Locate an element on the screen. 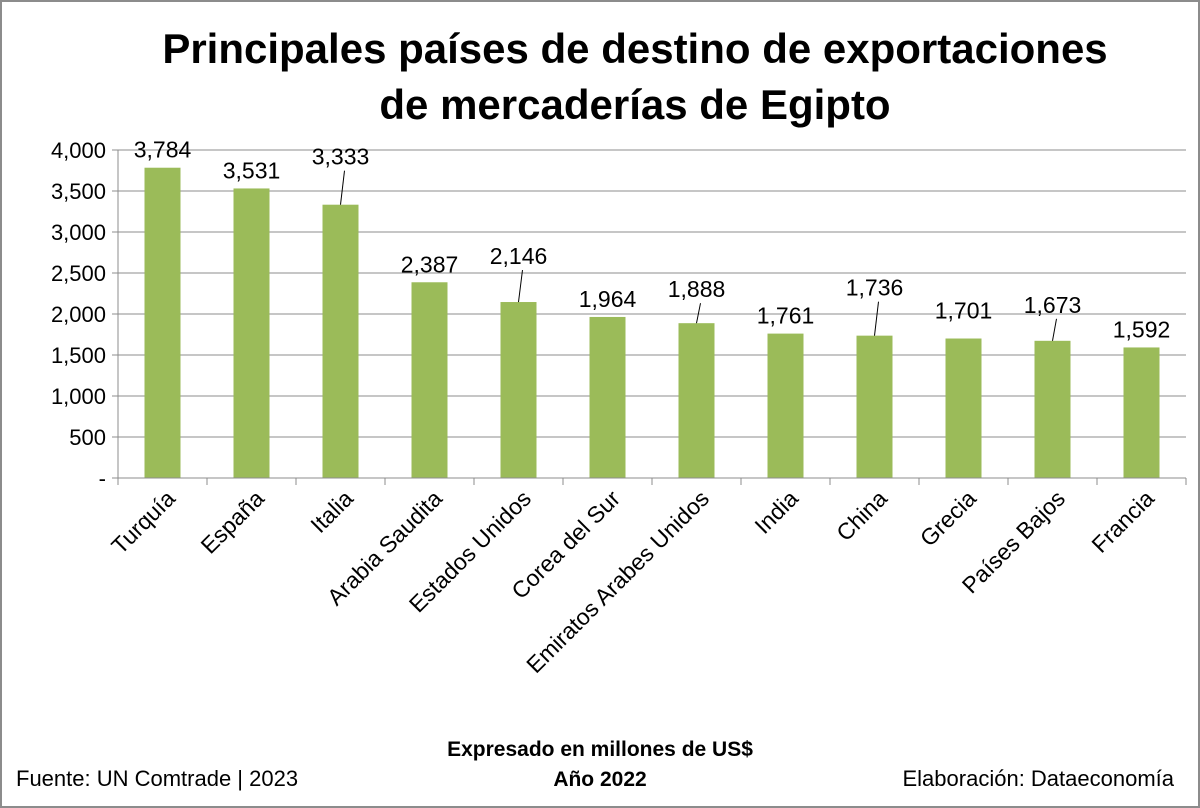  y-tick-label: 3,000 is located at coordinates (78, 232).